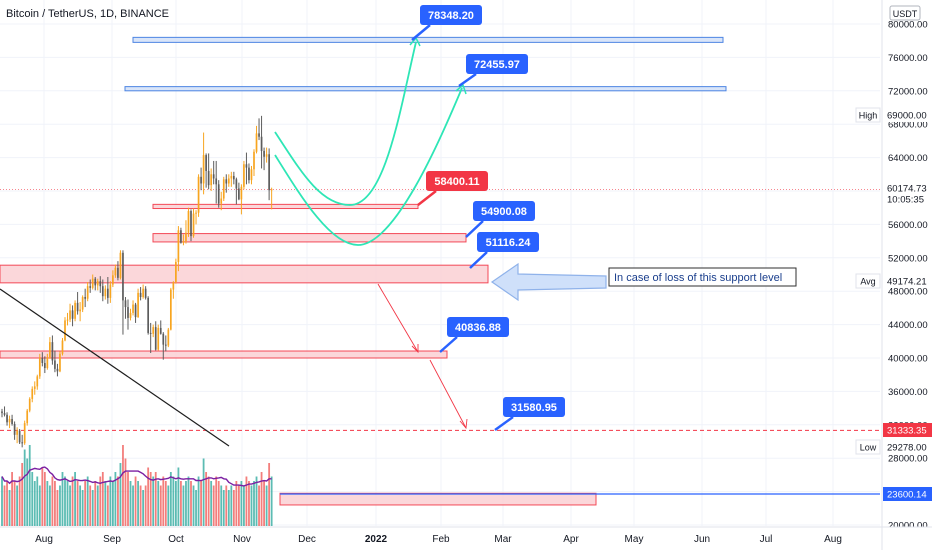 The image size is (932, 555). What do you see at coordinates (908, 526) in the screenshot?
I see `y-tick-label: 20000.00` at bounding box center [908, 526].